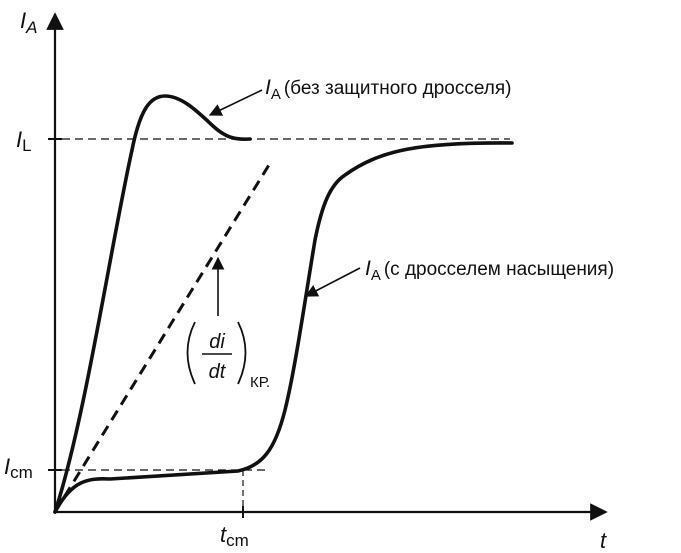 The height and width of the screenshot is (553, 681). What do you see at coordinates (235, 102) in the screenshot?
I see `annotation-arrow-no-choke` at bounding box center [235, 102].